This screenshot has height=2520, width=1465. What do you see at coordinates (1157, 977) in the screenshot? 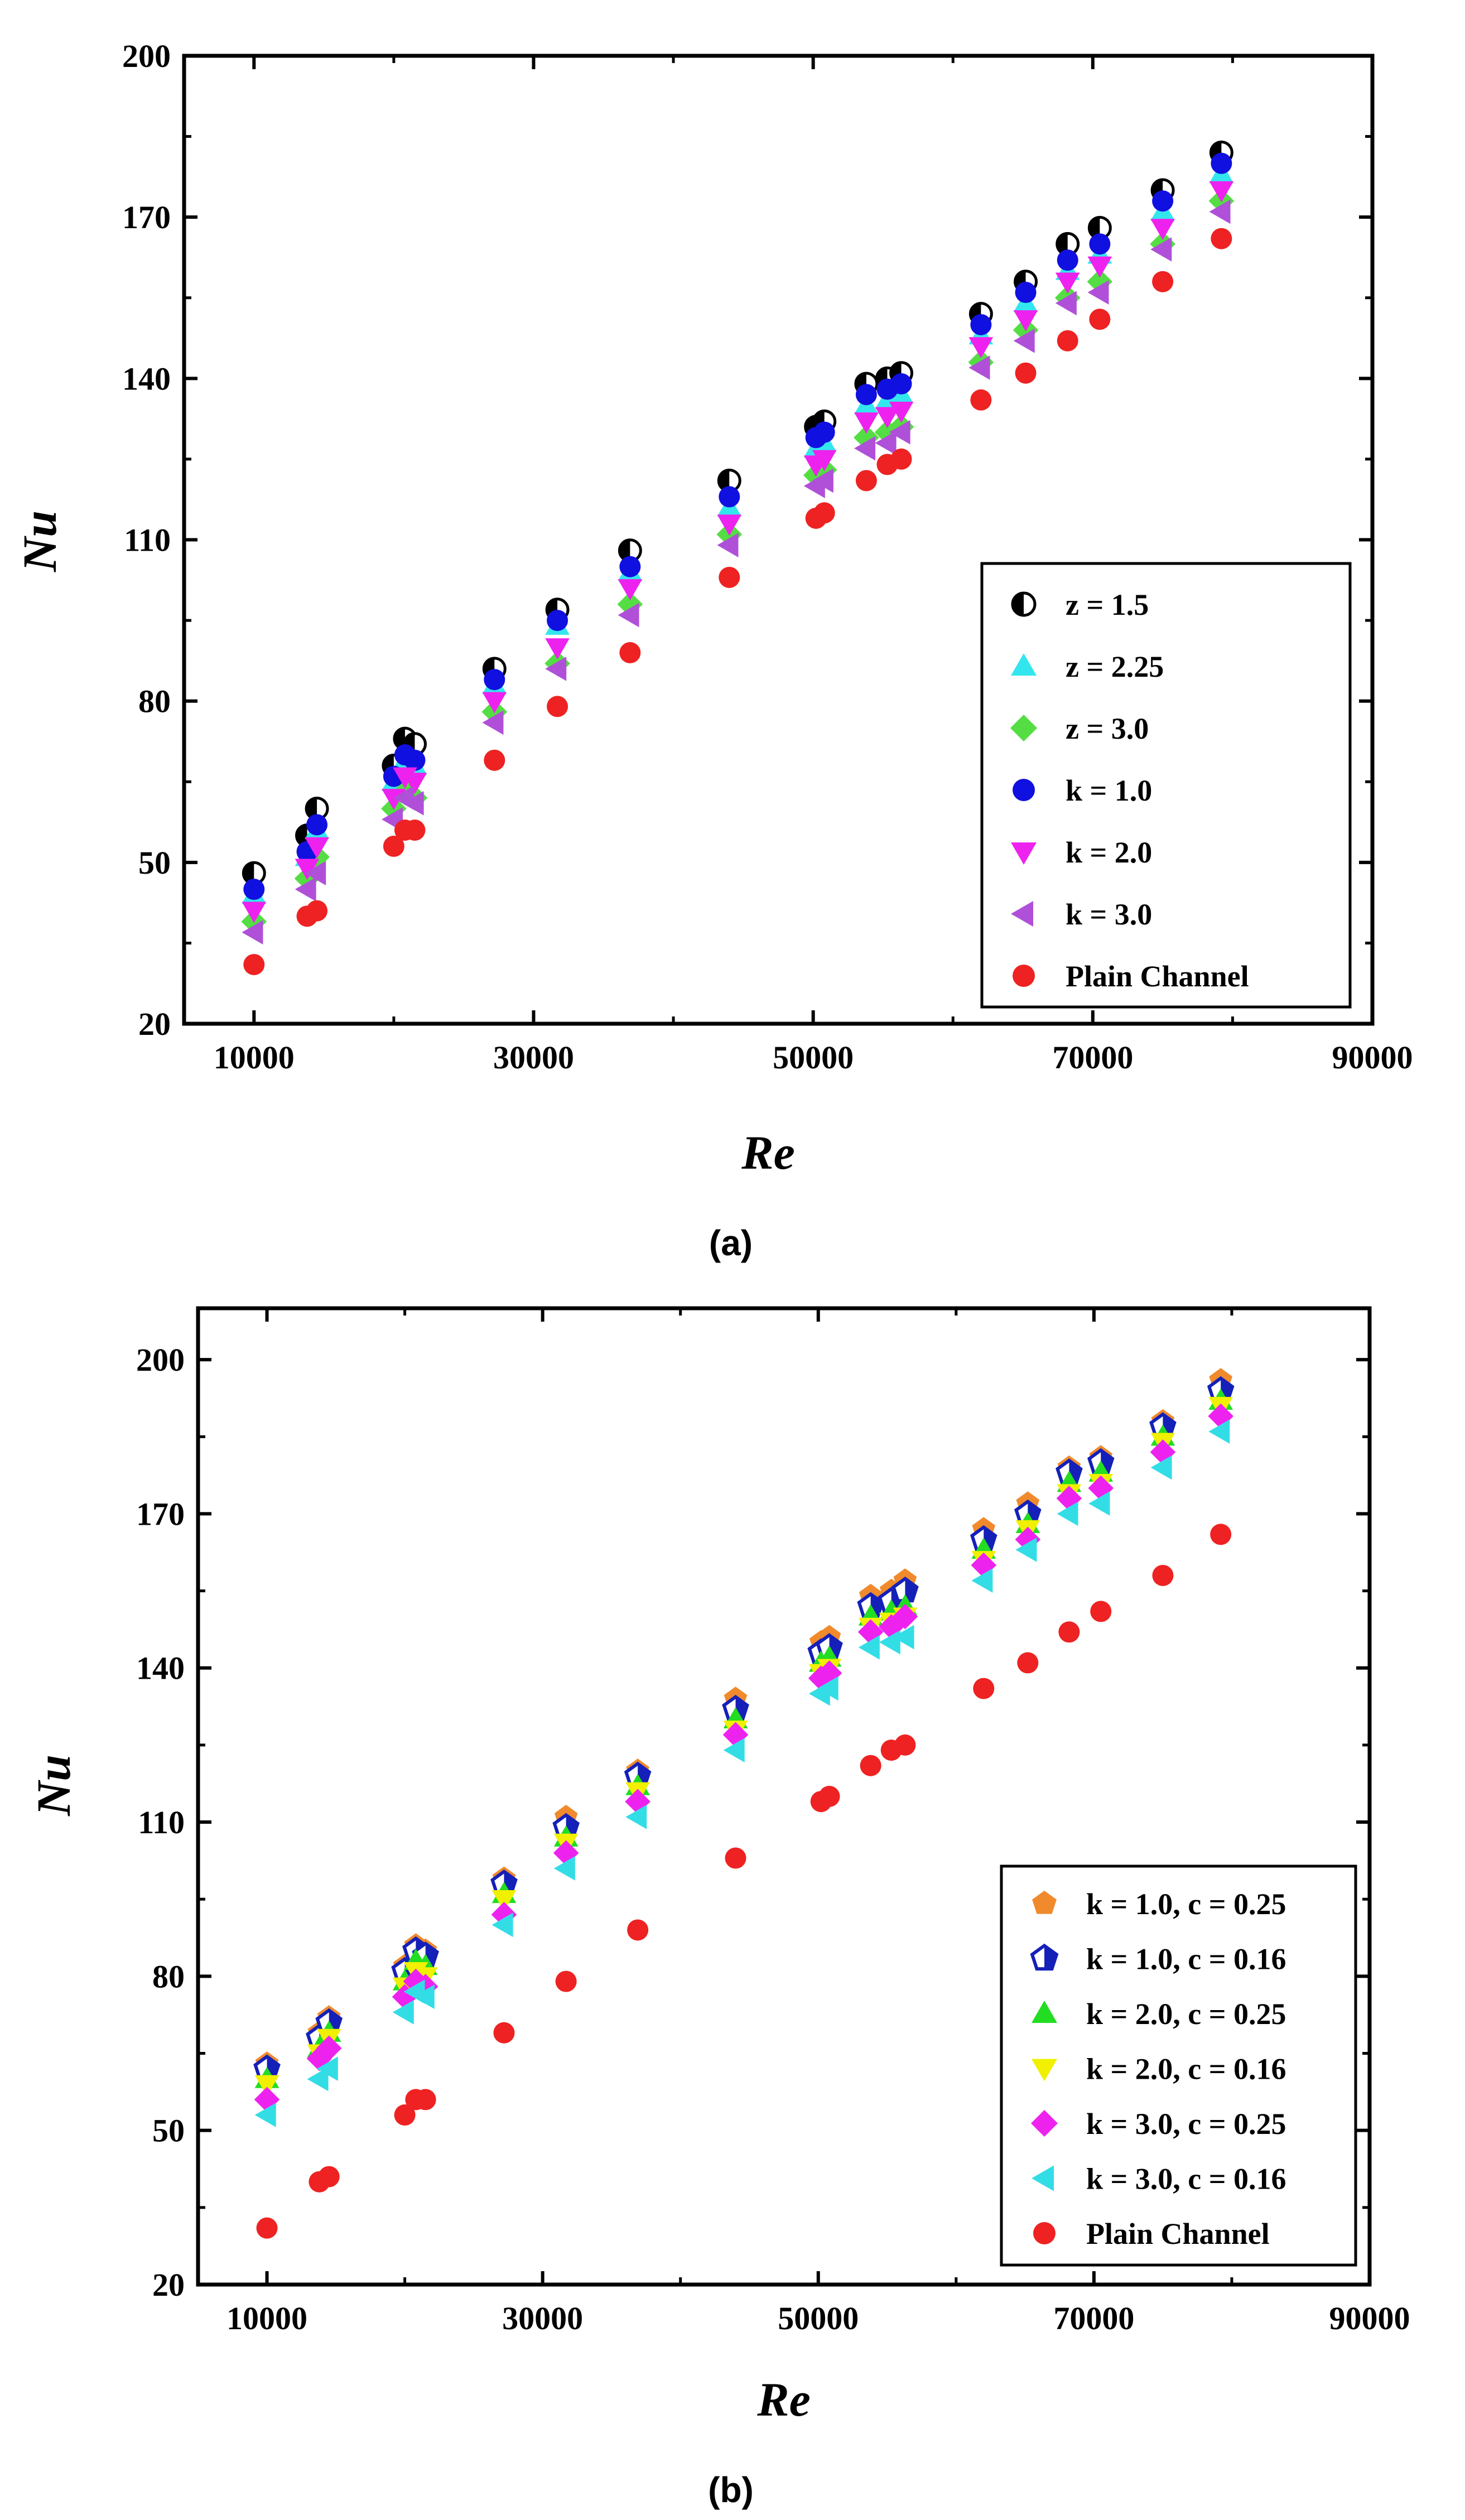
I see `legend-label: Plain Channel` at bounding box center [1157, 977].